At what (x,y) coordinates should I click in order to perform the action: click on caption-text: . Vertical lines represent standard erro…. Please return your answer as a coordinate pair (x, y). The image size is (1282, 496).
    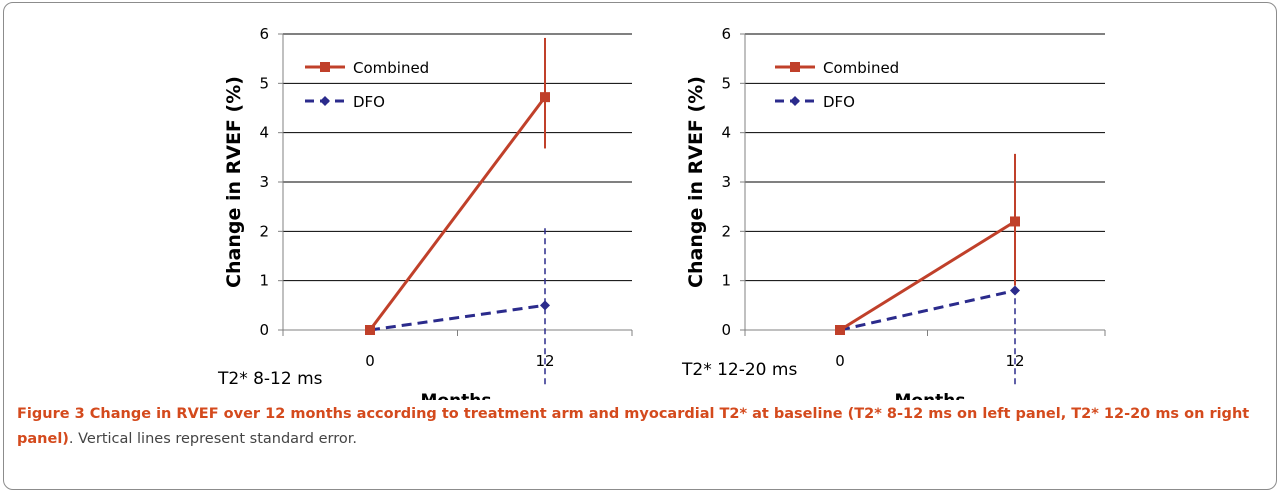
    Looking at the image, I should click on (212, 439).